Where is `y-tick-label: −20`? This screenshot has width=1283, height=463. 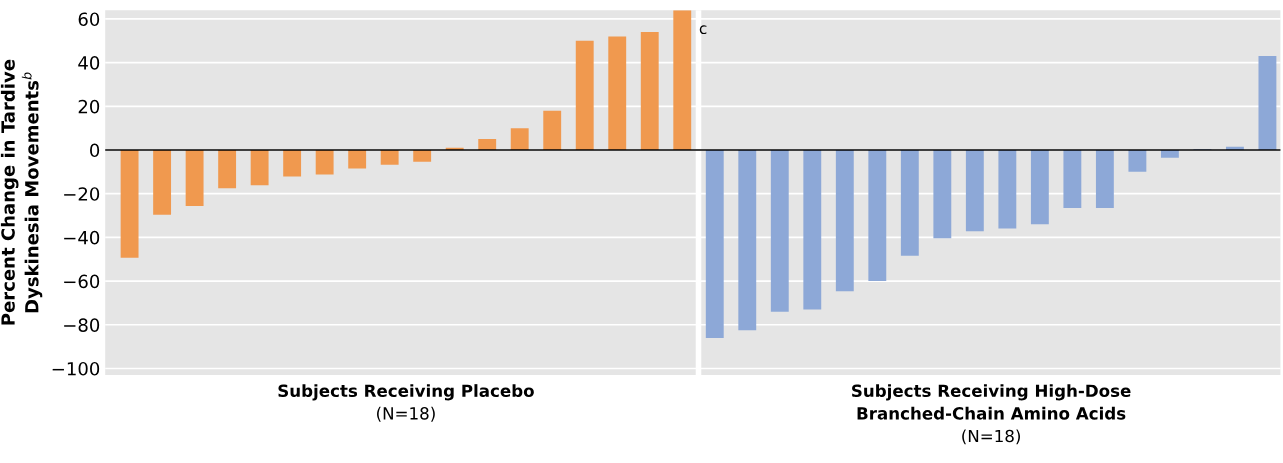 y-tick-label: −20 is located at coordinates (82, 194).